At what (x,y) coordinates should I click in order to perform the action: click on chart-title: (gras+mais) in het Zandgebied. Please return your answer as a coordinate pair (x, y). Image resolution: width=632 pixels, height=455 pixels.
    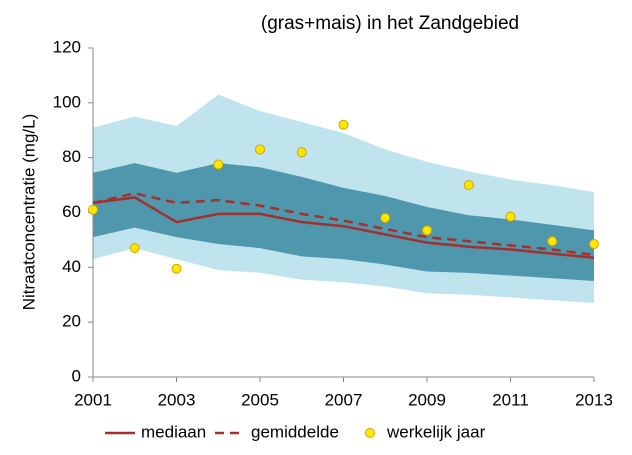
    Looking at the image, I should click on (390, 23).